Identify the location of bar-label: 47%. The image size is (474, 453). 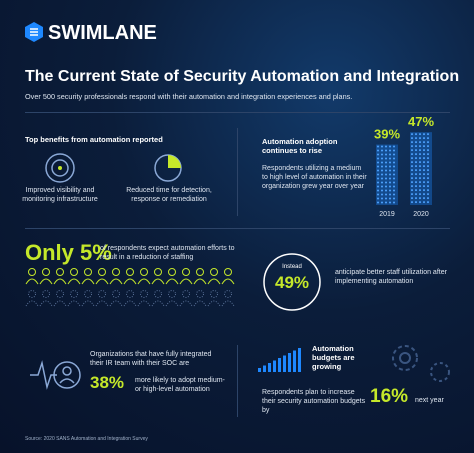
(421, 121).